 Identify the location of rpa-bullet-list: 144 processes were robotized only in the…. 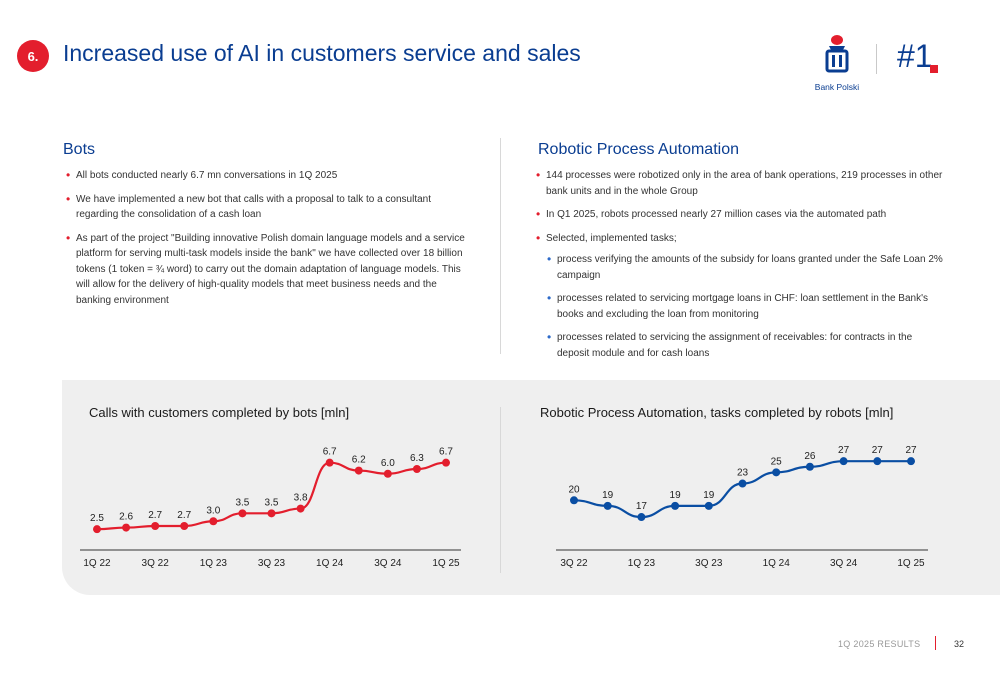
(738, 211).